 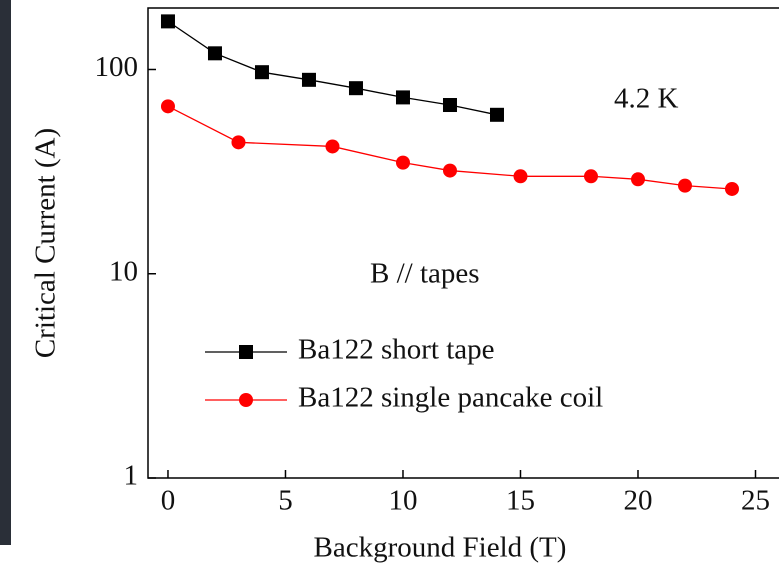 What do you see at coordinates (402, 501) in the screenshot?
I see `x-tick-label: 10` at bounding box center [402, 501].